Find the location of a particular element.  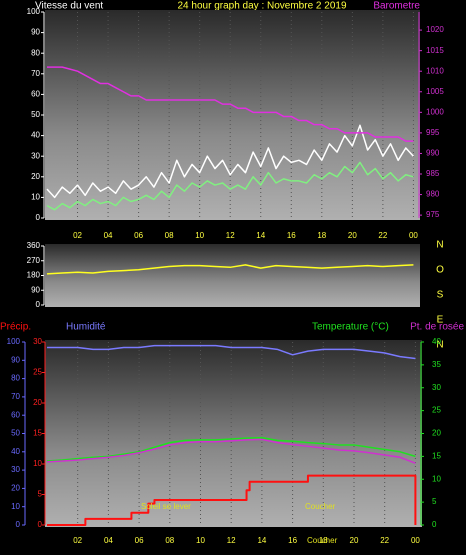

y-tick-label: 985 is located at coordinates (433, 173).